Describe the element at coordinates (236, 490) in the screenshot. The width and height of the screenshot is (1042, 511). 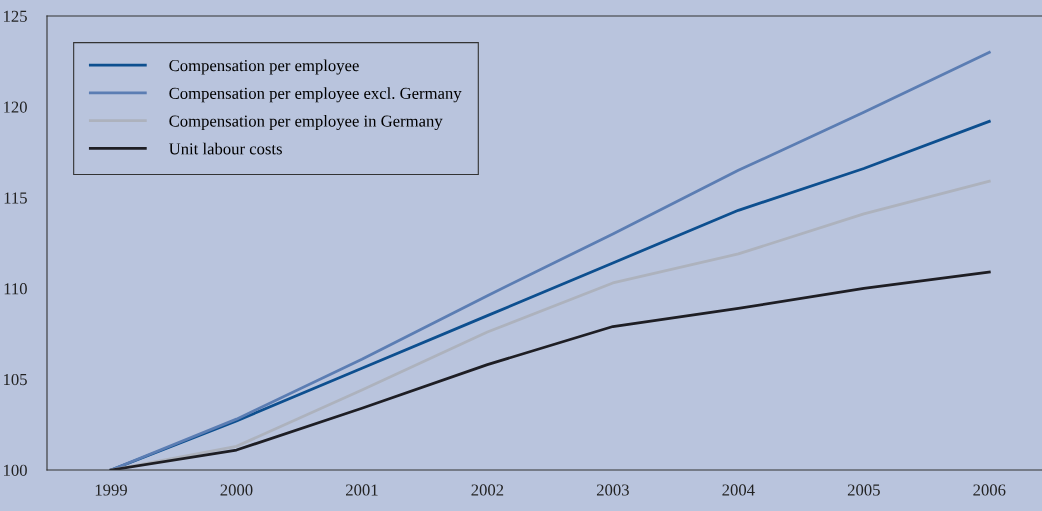
I see `x-tick-label: 2000` at that location.